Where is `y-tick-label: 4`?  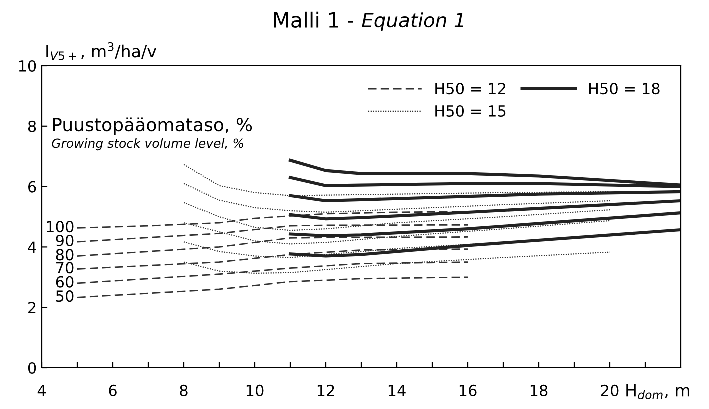 y-tick-label: 4 is located at coordinates (32, 248).